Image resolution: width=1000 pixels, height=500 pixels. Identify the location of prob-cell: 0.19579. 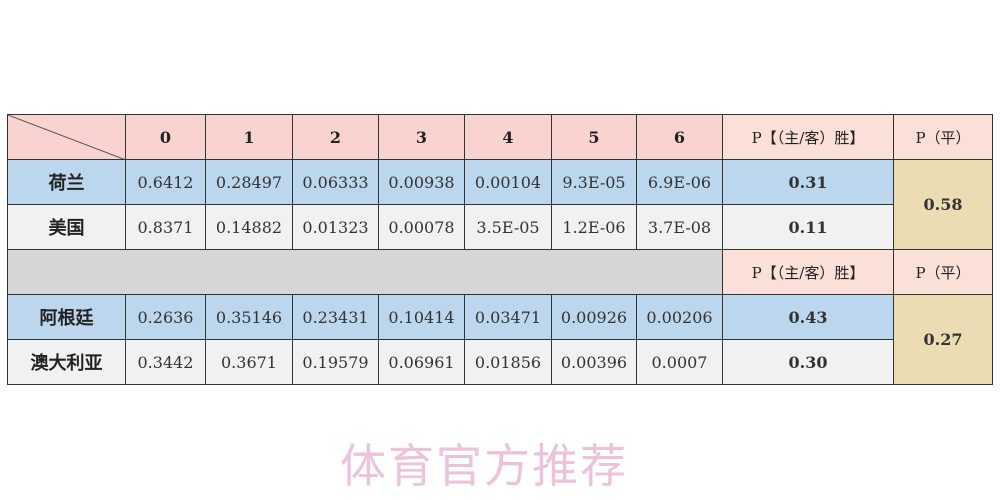
(335, 362).